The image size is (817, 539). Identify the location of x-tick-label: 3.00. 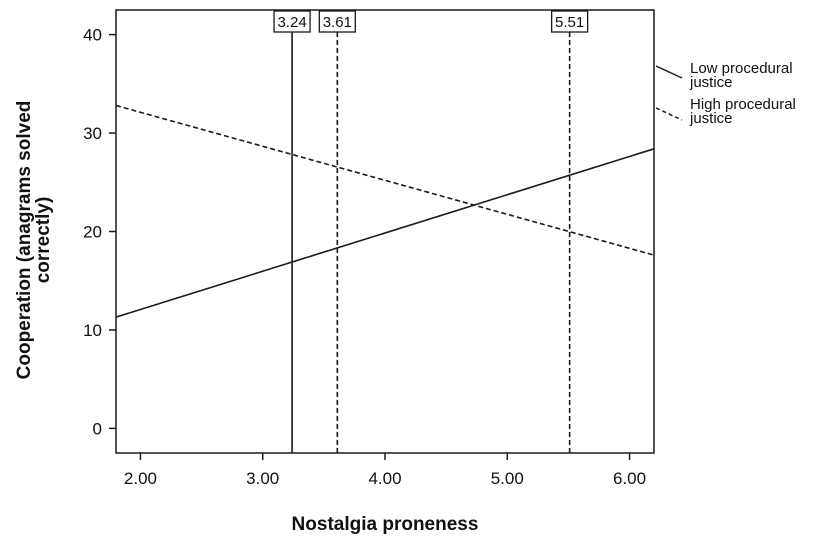
(262, 478).